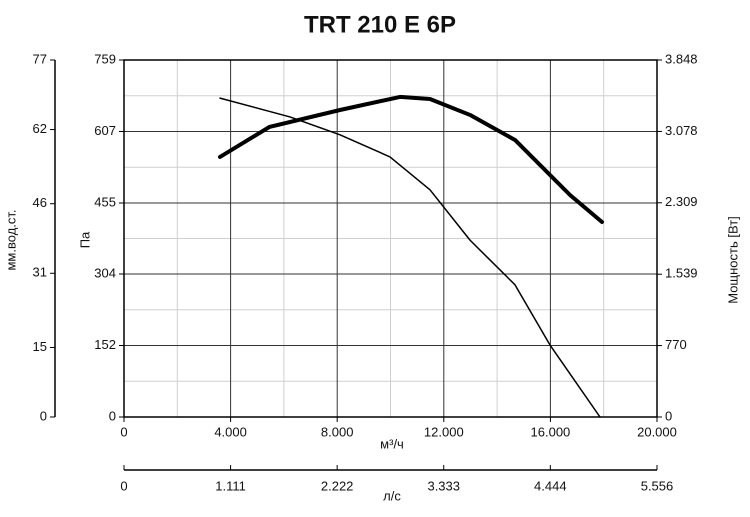  What do you see at coordinates (444, 431) in the screenshot?
I see `x-tick-label: 12.000` at bounding box center [444, 431].